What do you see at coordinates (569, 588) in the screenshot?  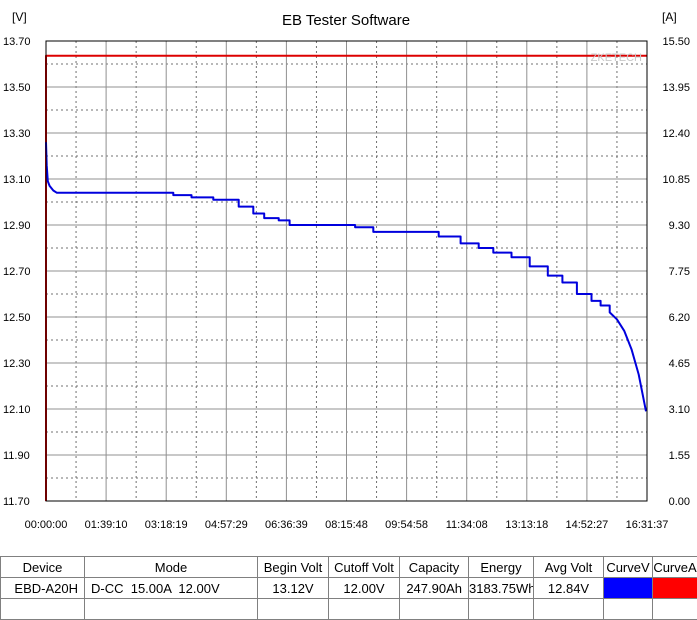 I see `avg-volt-cell: 12.84V` at bounding box center [569, 588].